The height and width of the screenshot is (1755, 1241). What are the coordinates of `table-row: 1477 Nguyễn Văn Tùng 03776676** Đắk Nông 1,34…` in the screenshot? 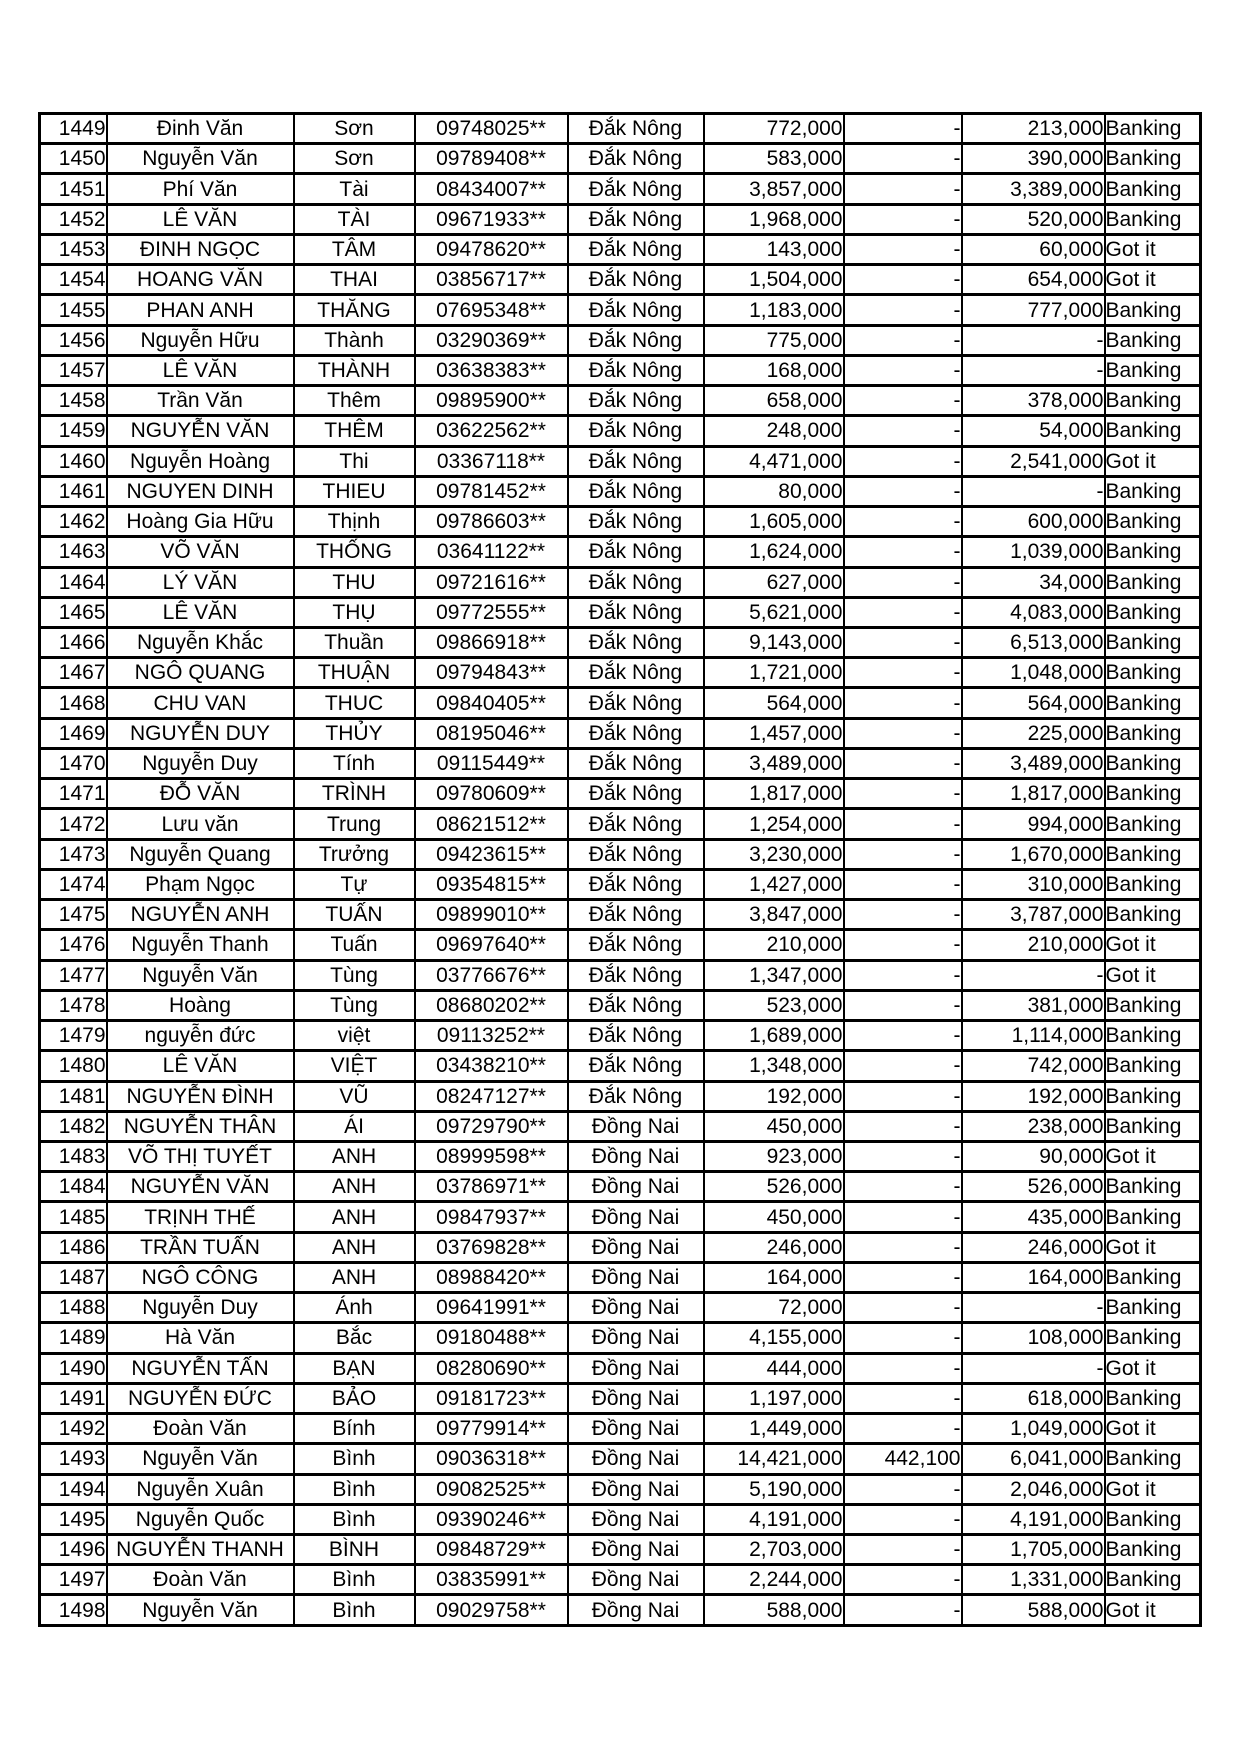 It's located at (620, 975).